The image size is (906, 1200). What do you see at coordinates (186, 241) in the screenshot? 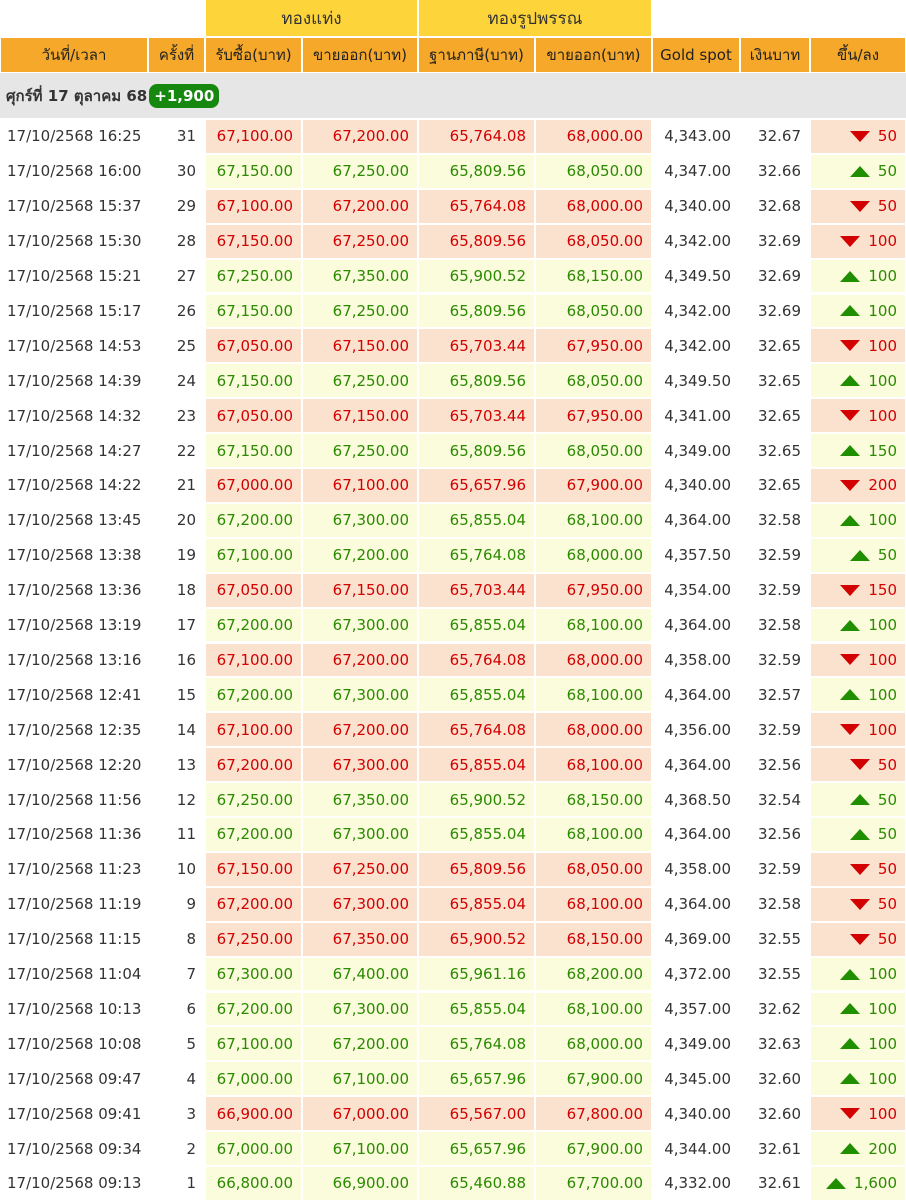
I see `table-cell: 28` at bounding box center [186, 241].